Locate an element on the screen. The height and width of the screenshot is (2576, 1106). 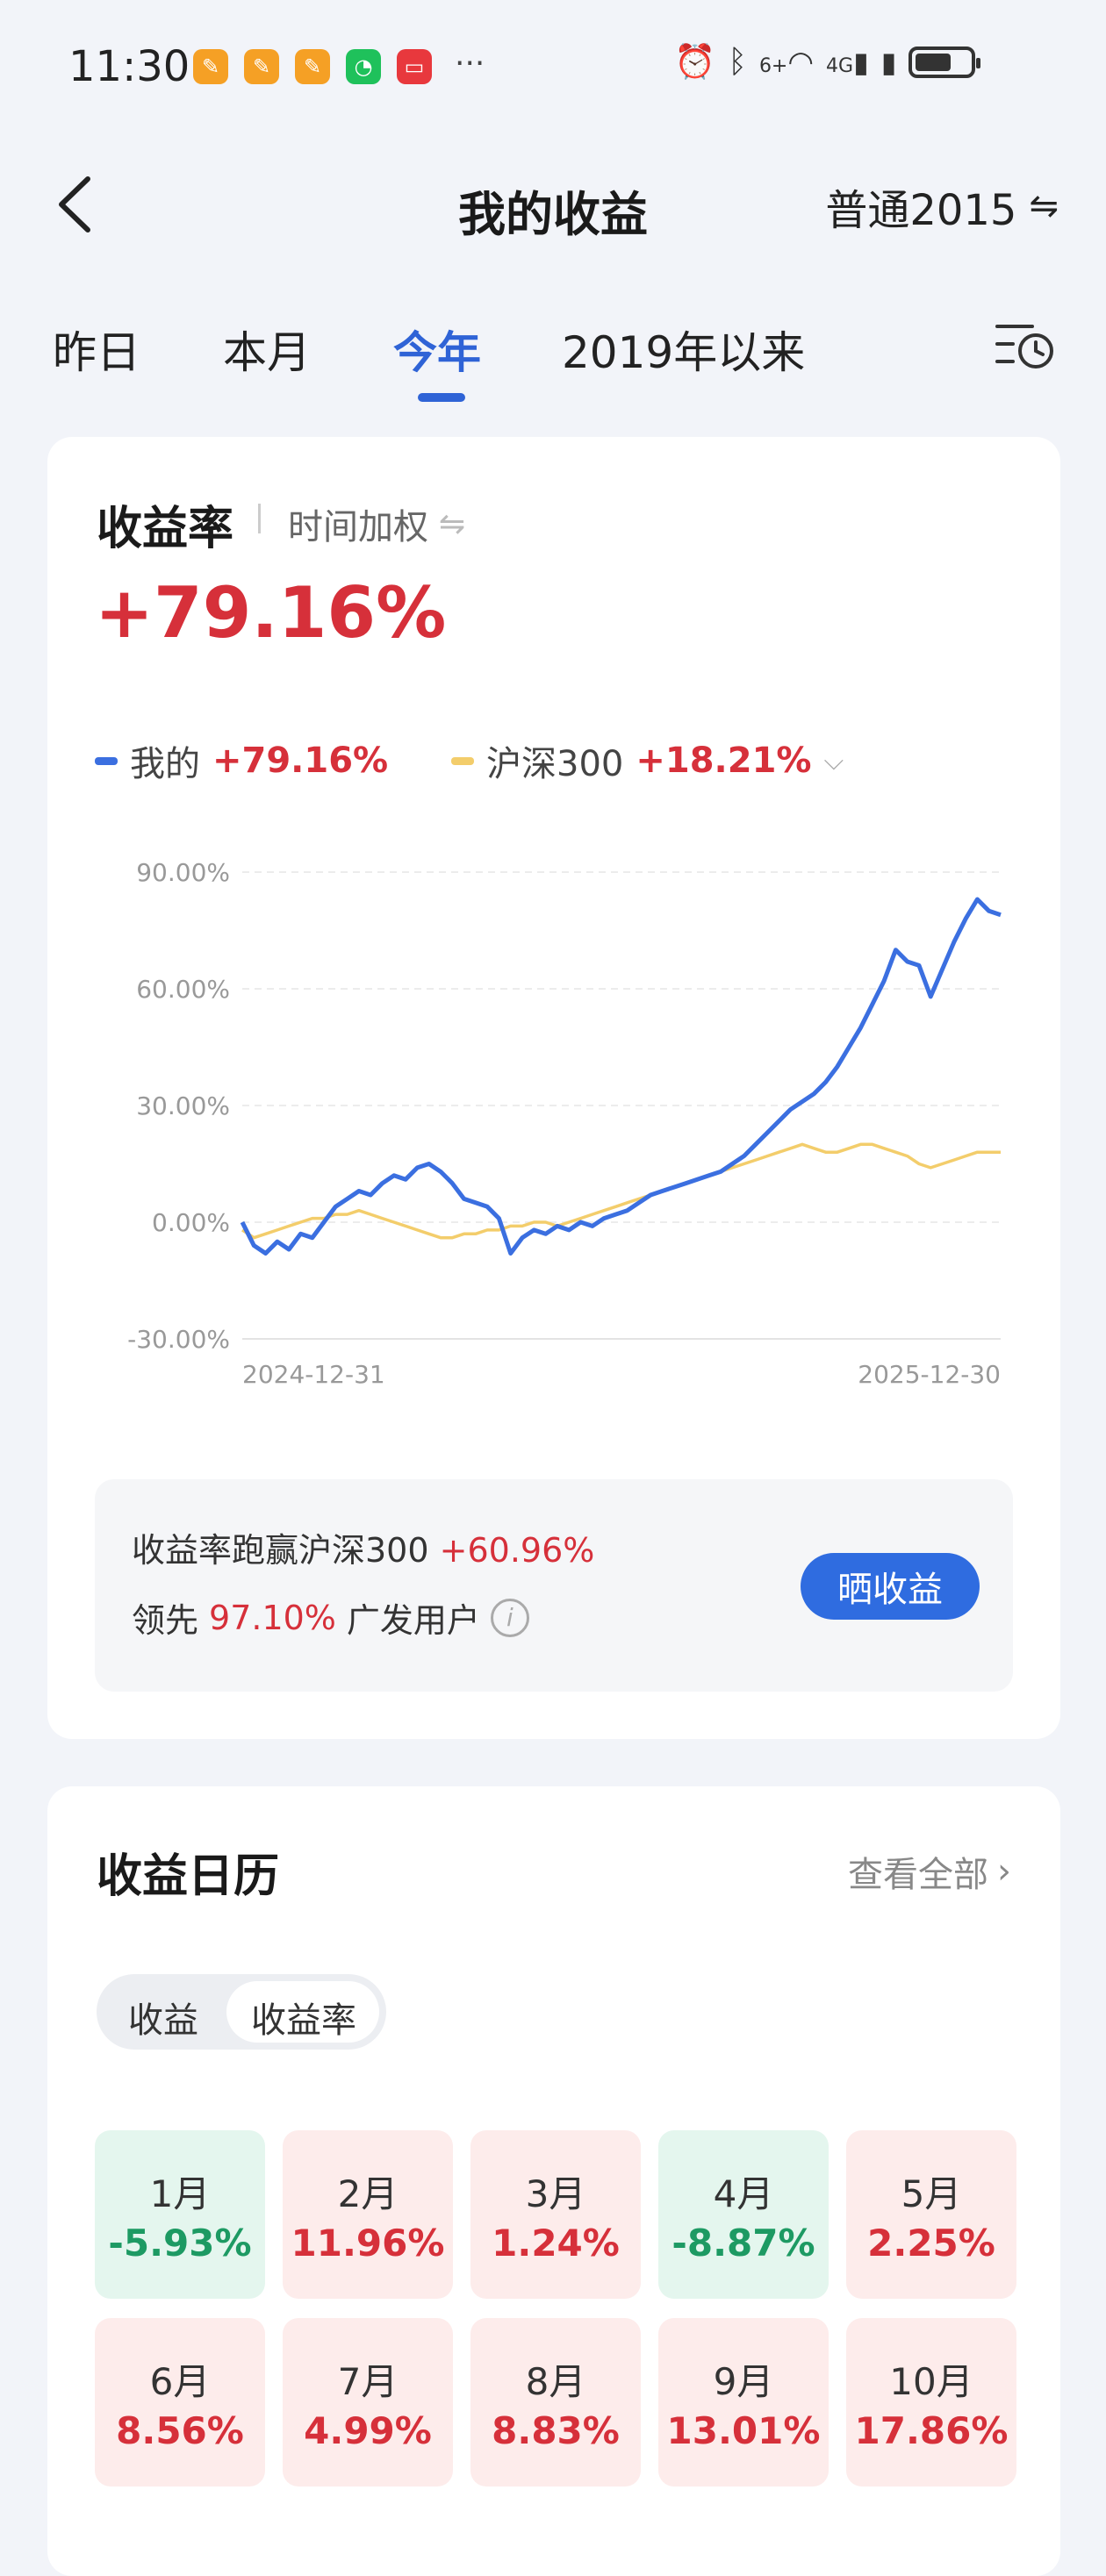
returns-title: 收益率 is located at coordinates (165, 529).